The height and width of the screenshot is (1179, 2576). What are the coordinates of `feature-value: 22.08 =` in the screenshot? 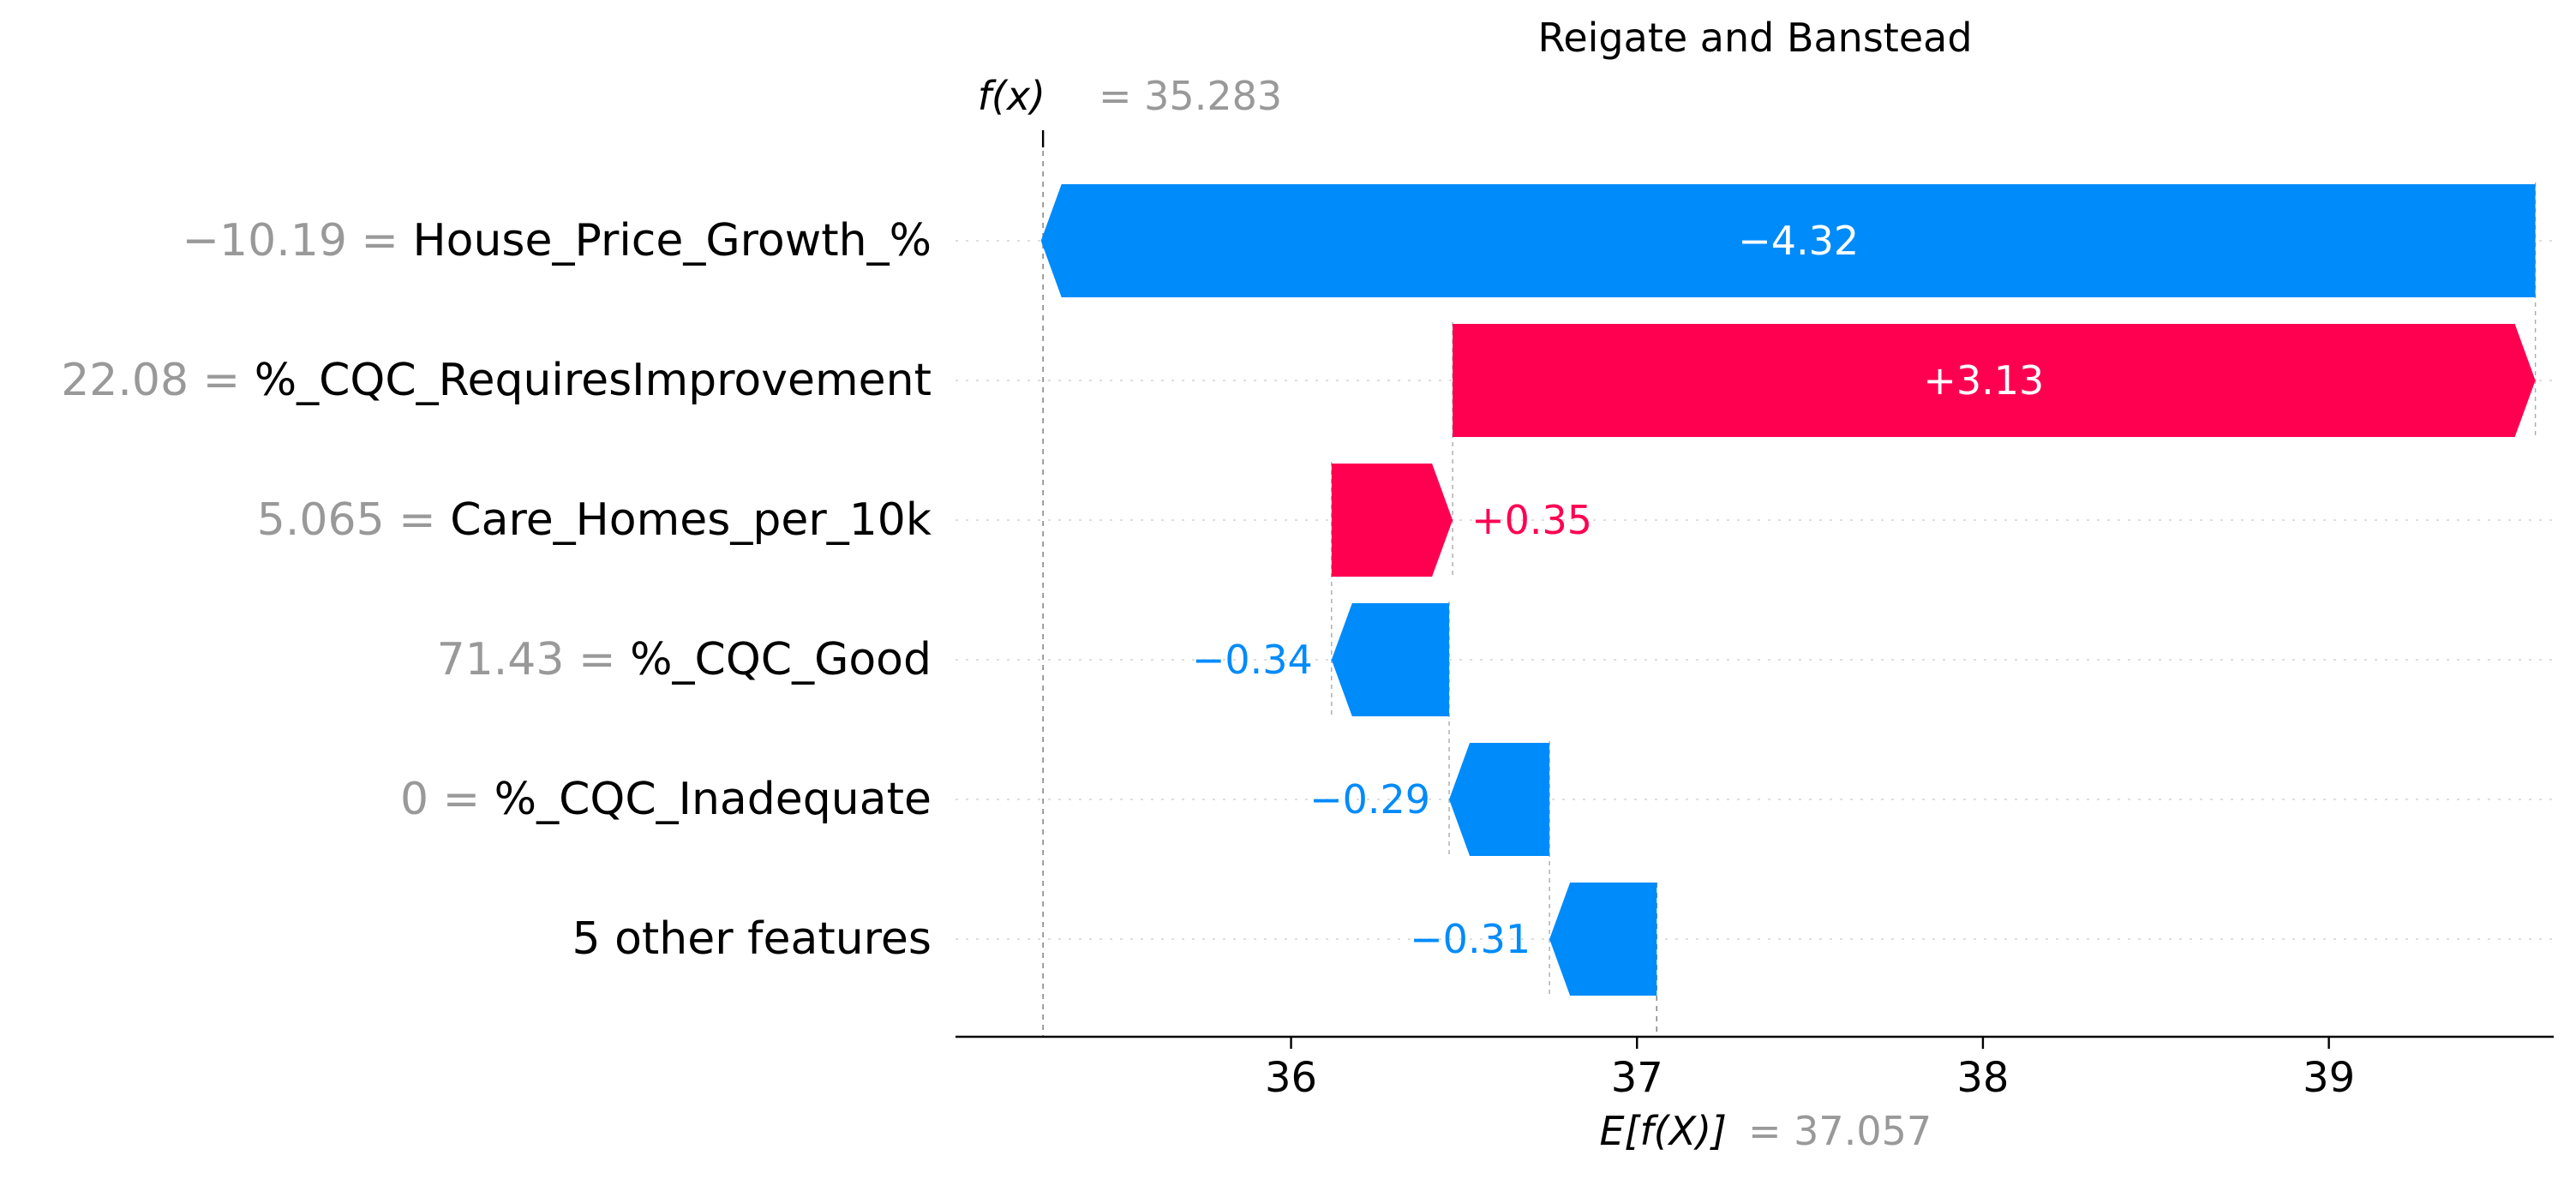 It's located at (158, 380).